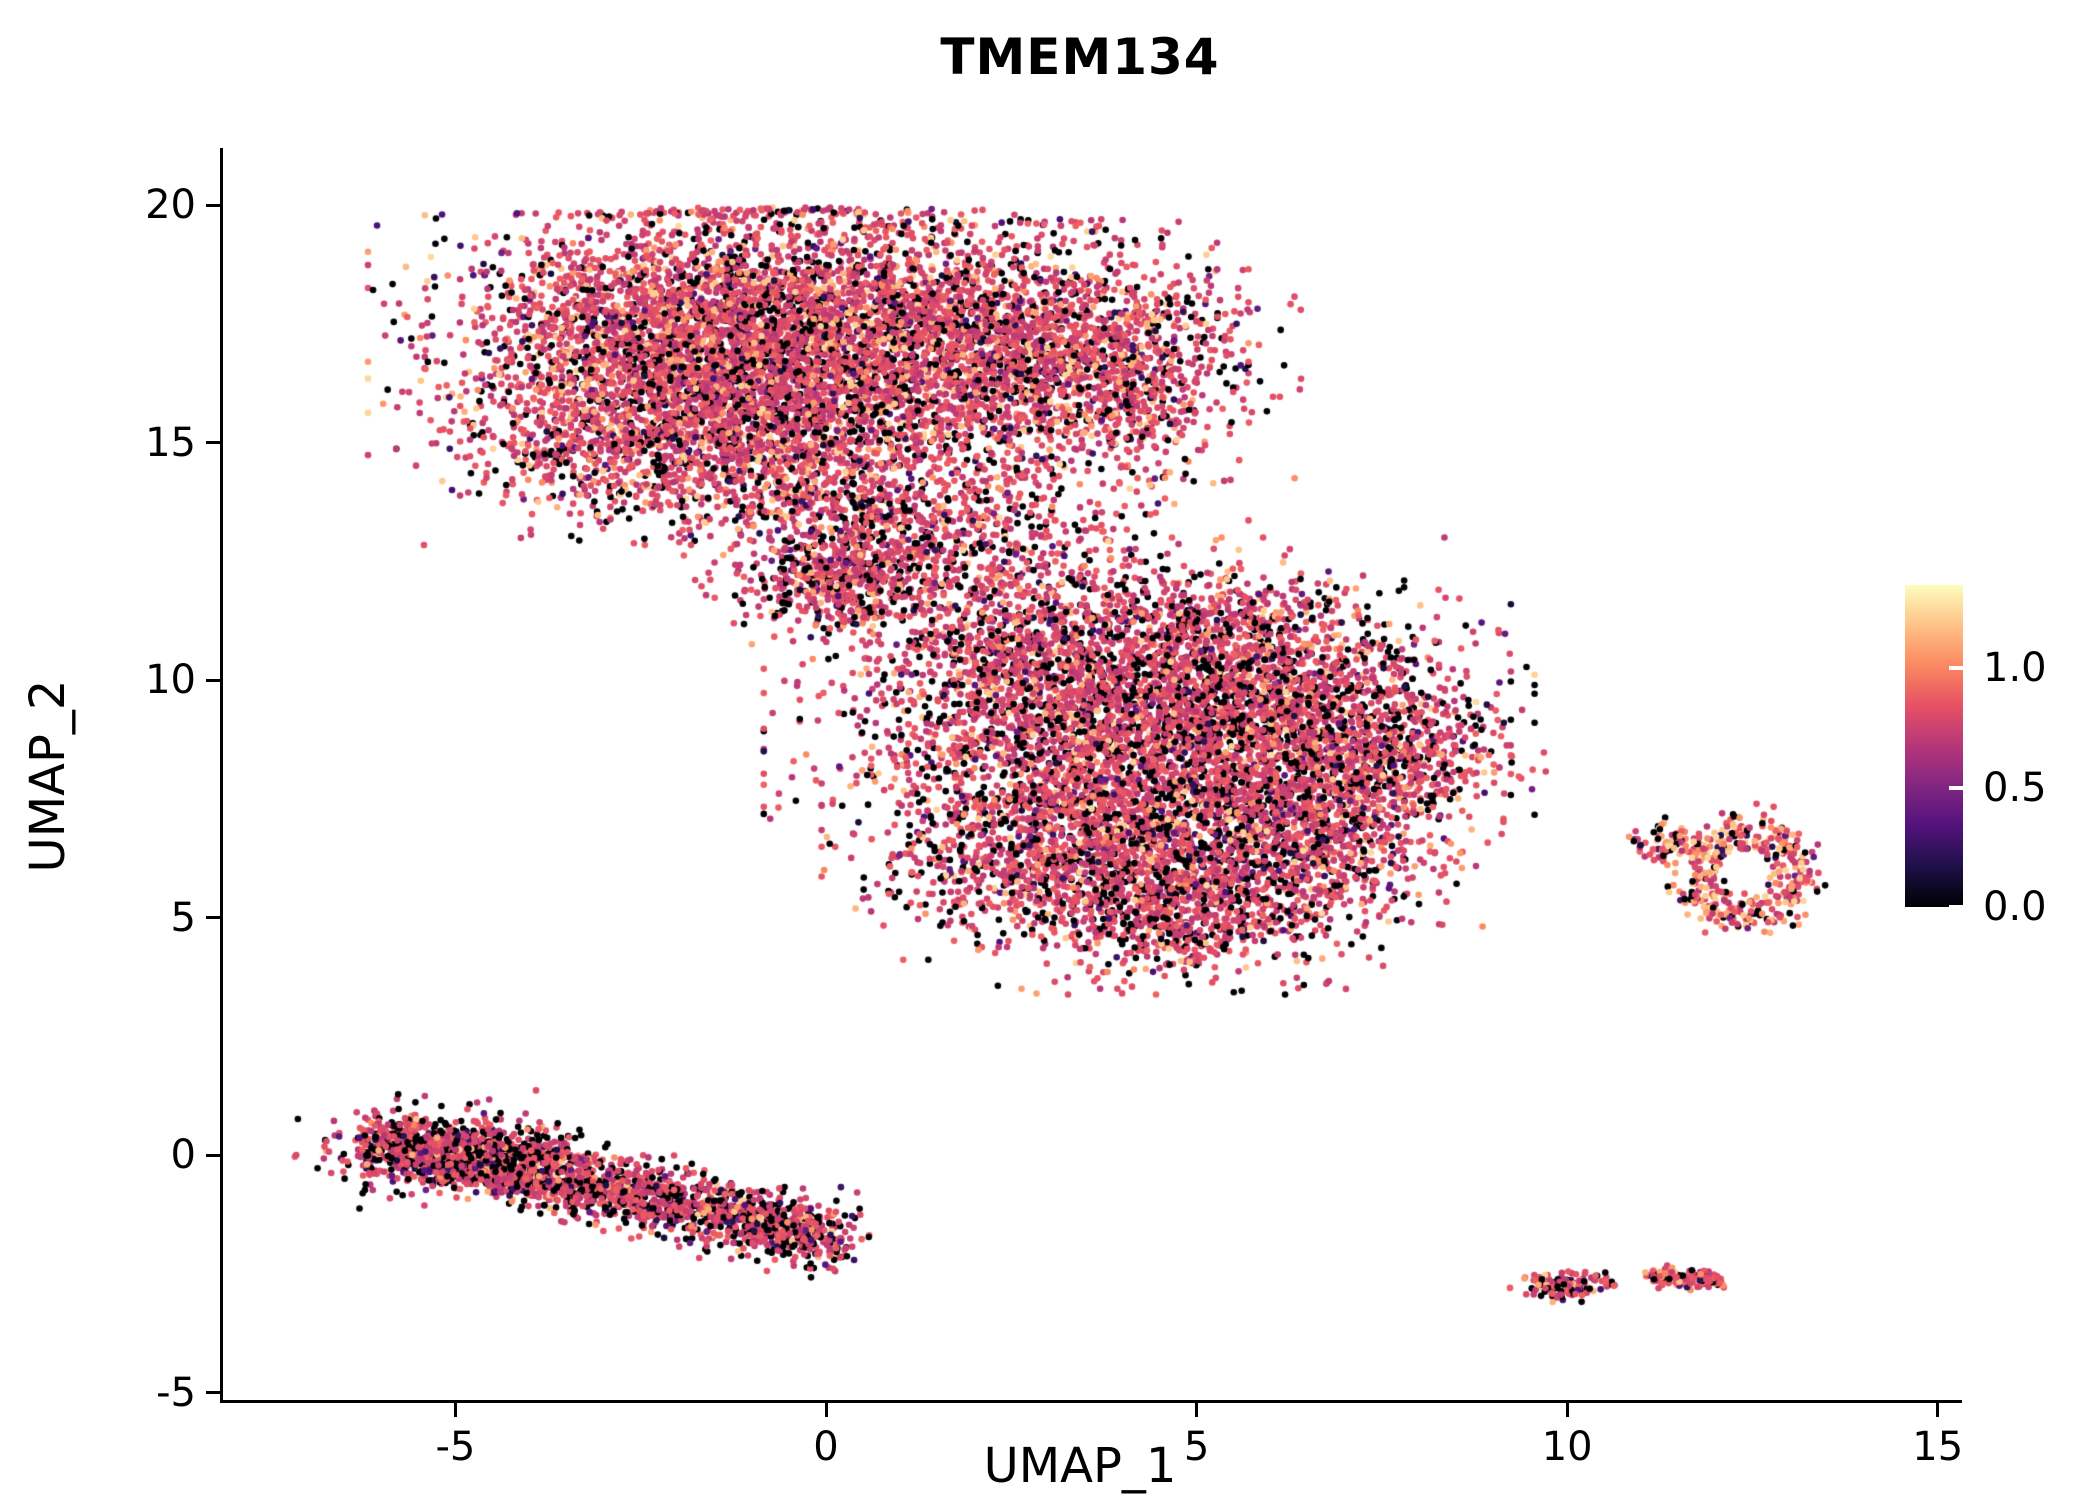 Image resolution: width=2100 pixels, height=1500 pixels. Describe the element at coordinates (1196, 1447) in the screenshot. I see `x-tick-label: 5` at that location.